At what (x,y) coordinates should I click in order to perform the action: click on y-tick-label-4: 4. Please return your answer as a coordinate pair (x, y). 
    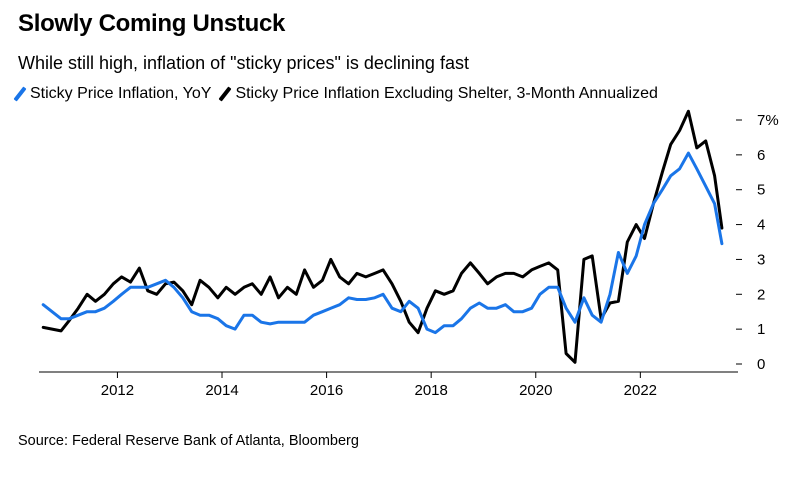
    Looking at the image, I should click on (761, 225).